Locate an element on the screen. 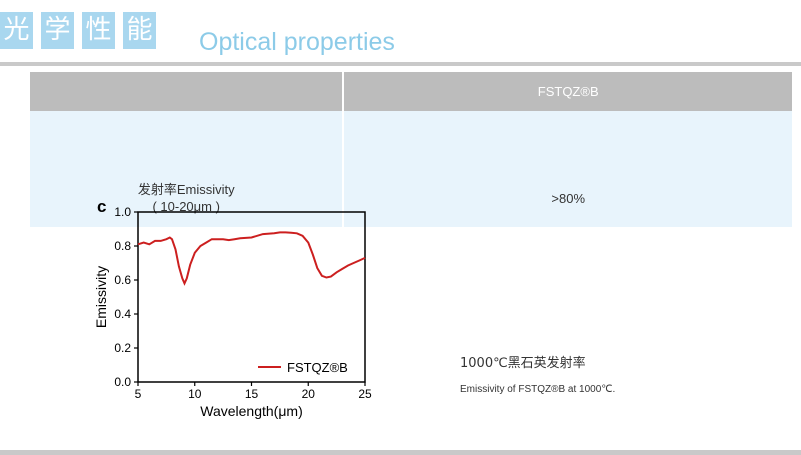  y-axis-label: Emissivity is located at coordinates (101, 297).